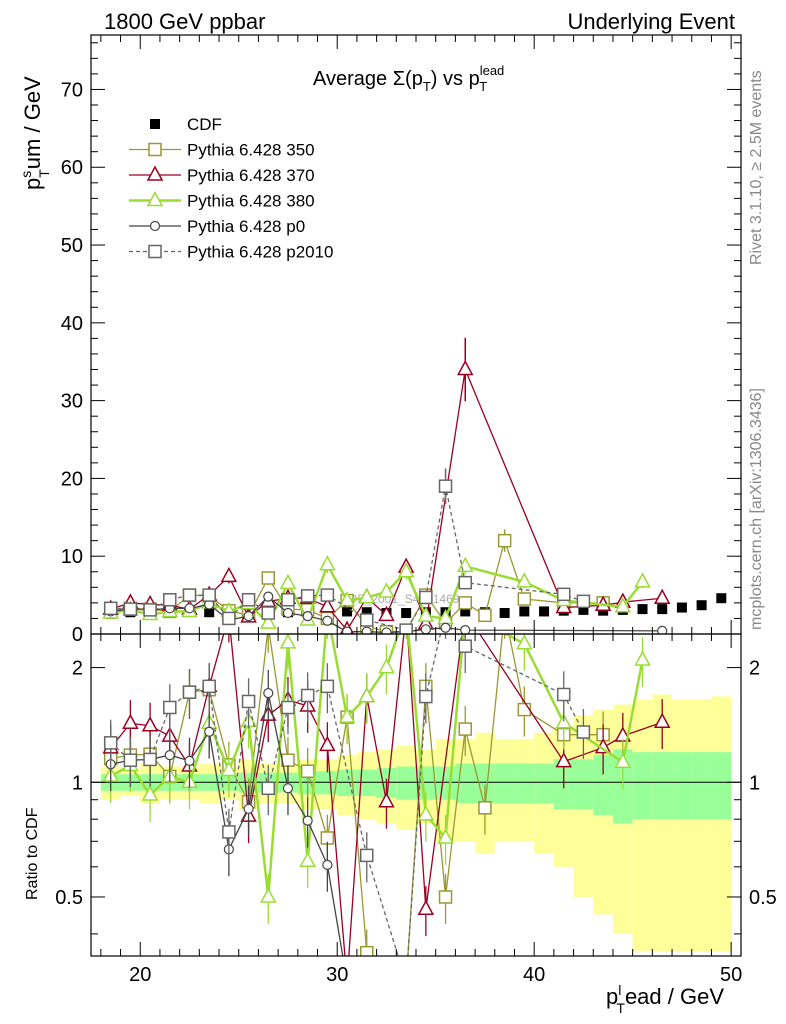  What do you see at coordinates (140, 975) in the screenshot?
I see `x-tick-label: 20` at bounding box center [140, 975].